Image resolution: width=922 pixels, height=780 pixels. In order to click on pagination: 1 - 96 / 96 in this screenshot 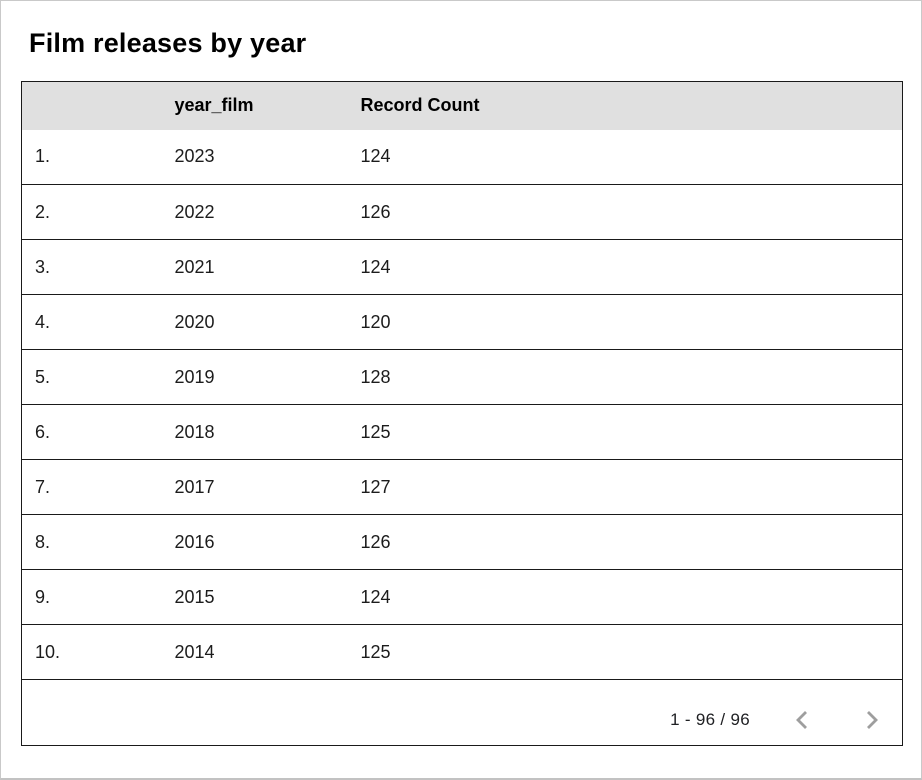, I will do `click(462, 713)`.